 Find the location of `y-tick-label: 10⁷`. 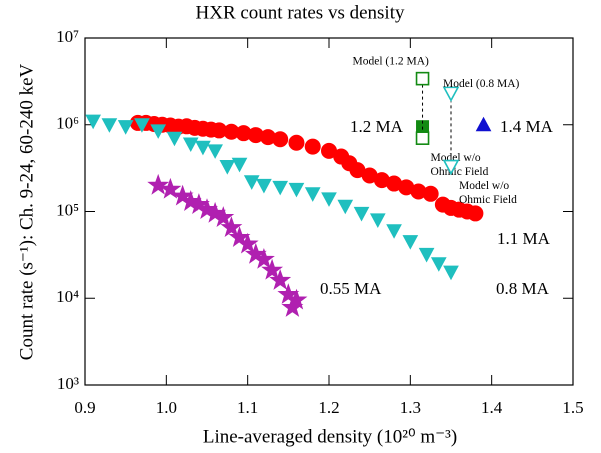

y-tick-label: 10⁷ is located at coordinates (67, 36).